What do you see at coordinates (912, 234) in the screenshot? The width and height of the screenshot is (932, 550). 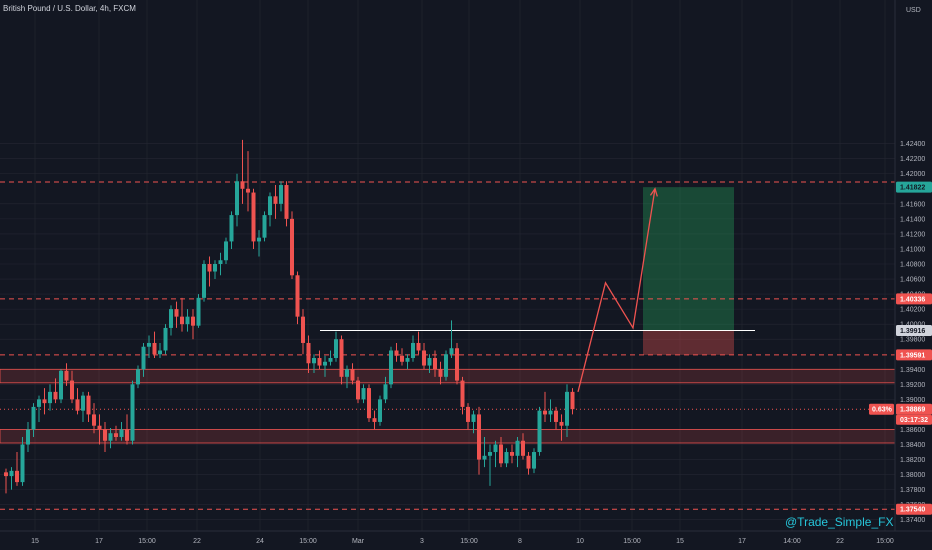 I see `y-tick-label: 1.41200` at bounding box center [912, 234].